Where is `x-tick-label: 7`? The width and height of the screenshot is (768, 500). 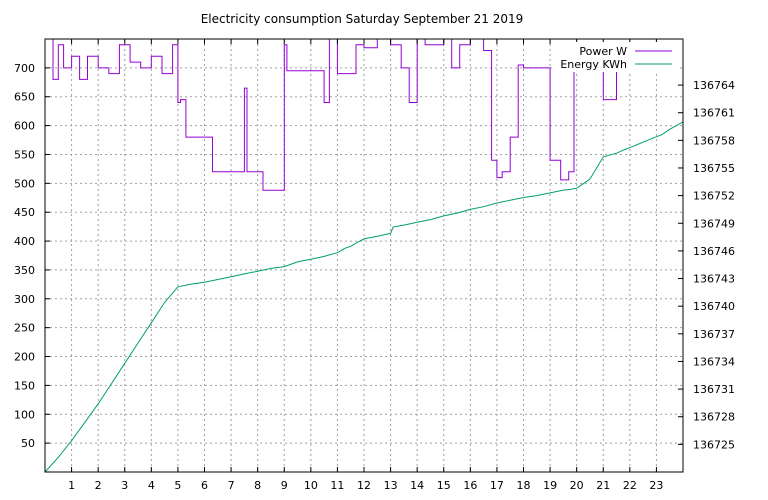 x-tick-label: 7 is located at coordinates (231, 485).